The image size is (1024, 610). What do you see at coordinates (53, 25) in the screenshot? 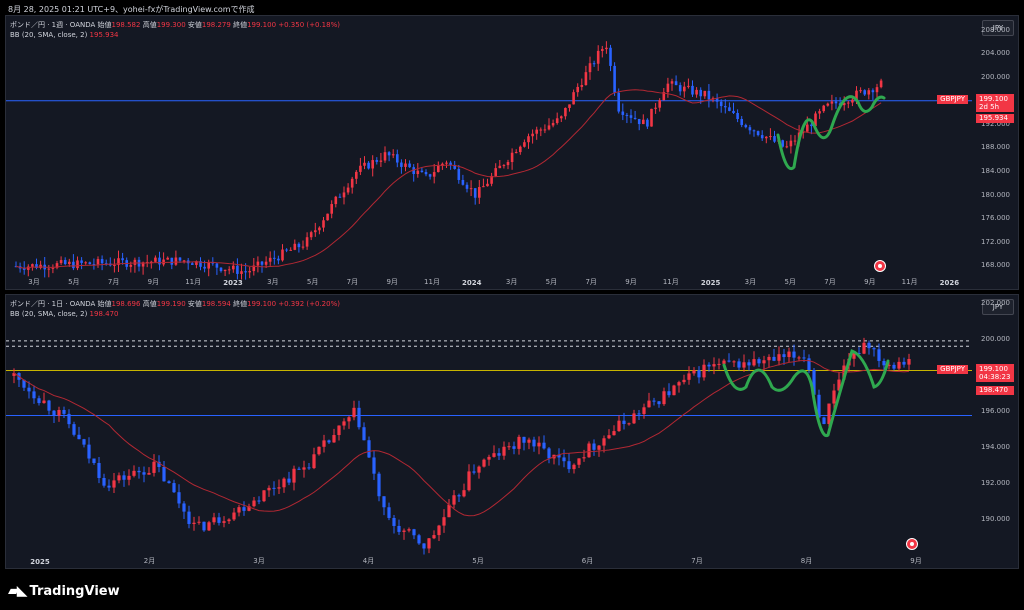
I see `weekly-symbol-title: ポンド／円 · 1週 · OANDA` at bounding box center [53, 25].